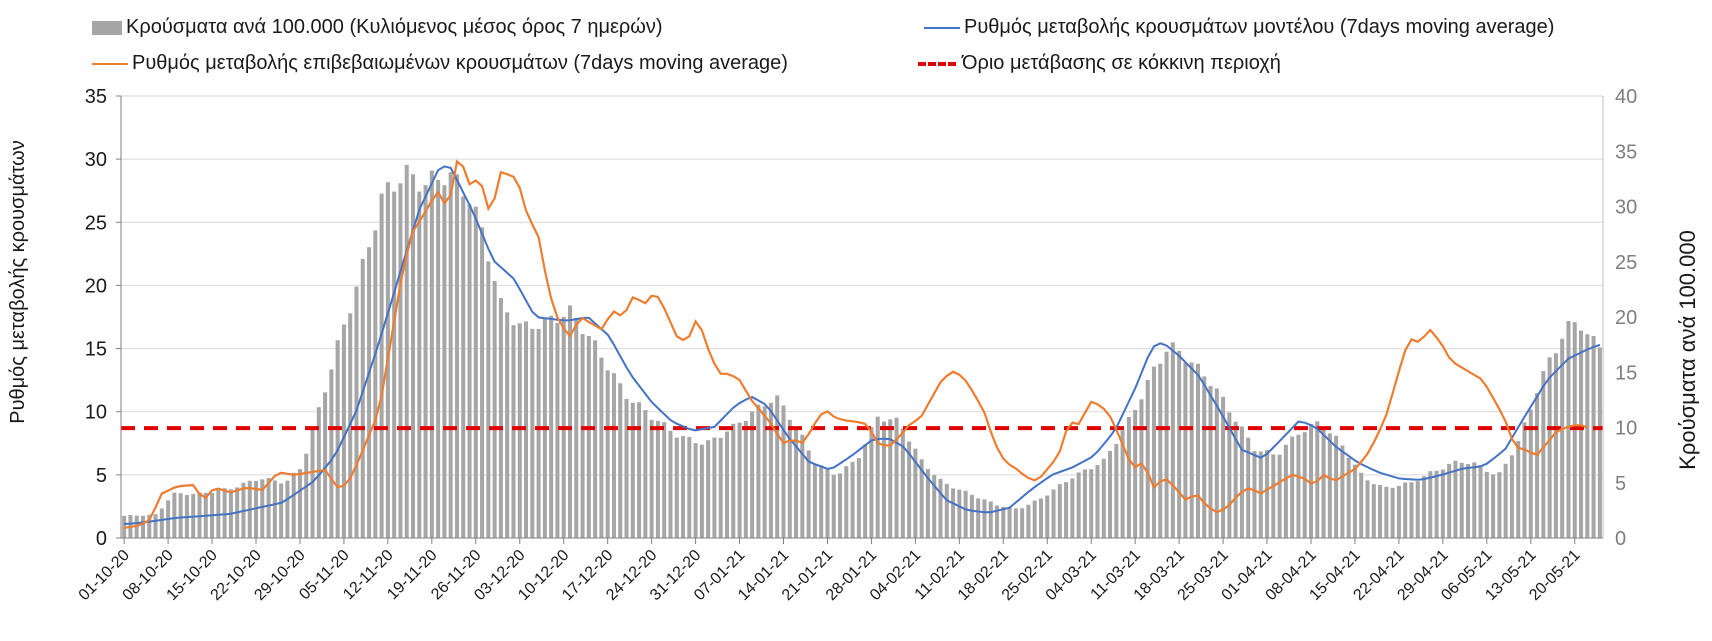  I want to click on legend-swatch-confirmed, so click(110, 63).